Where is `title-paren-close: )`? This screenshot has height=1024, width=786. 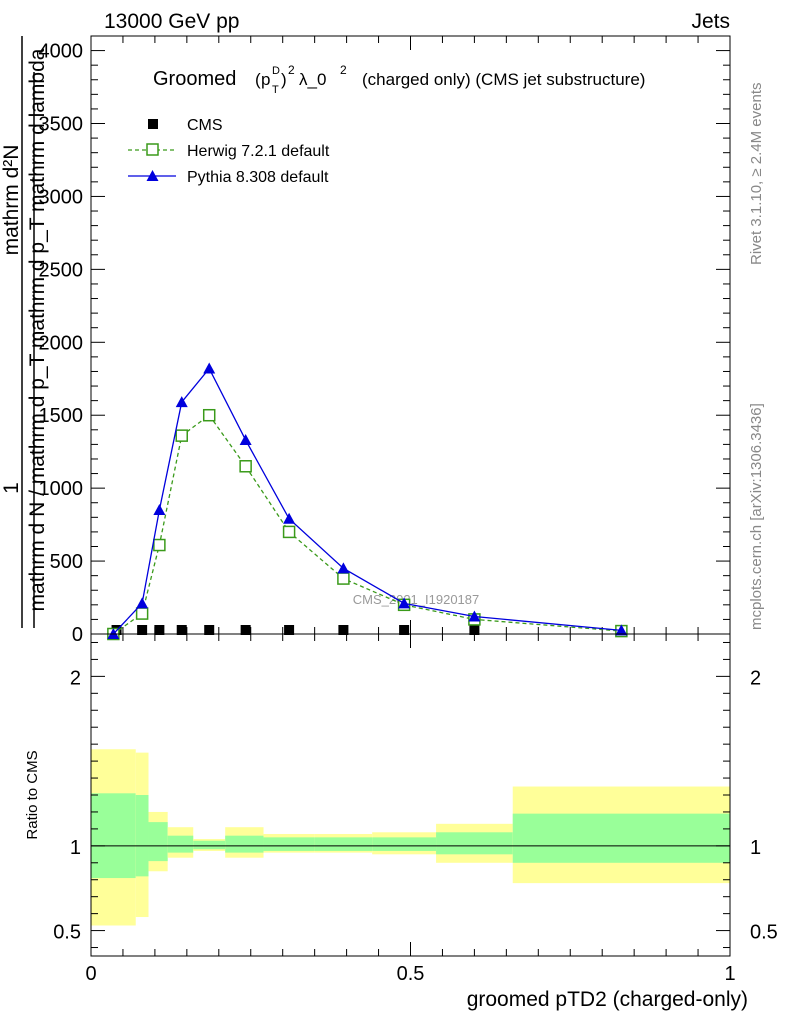
title-paren-close: ) is located at coordinates (284, 79).